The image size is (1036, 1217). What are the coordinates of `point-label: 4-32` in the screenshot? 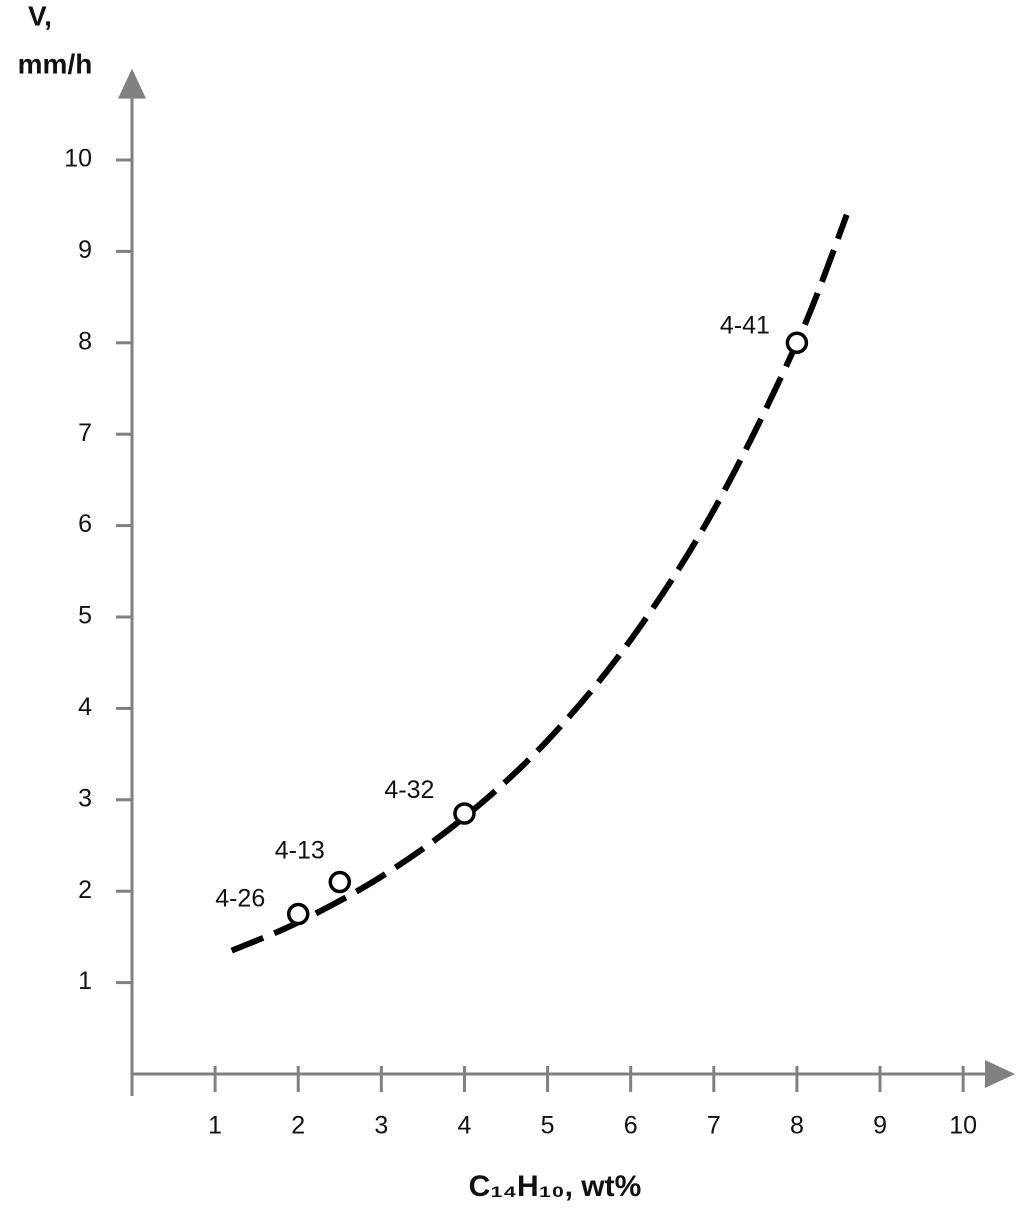 It's located at (409, 790).